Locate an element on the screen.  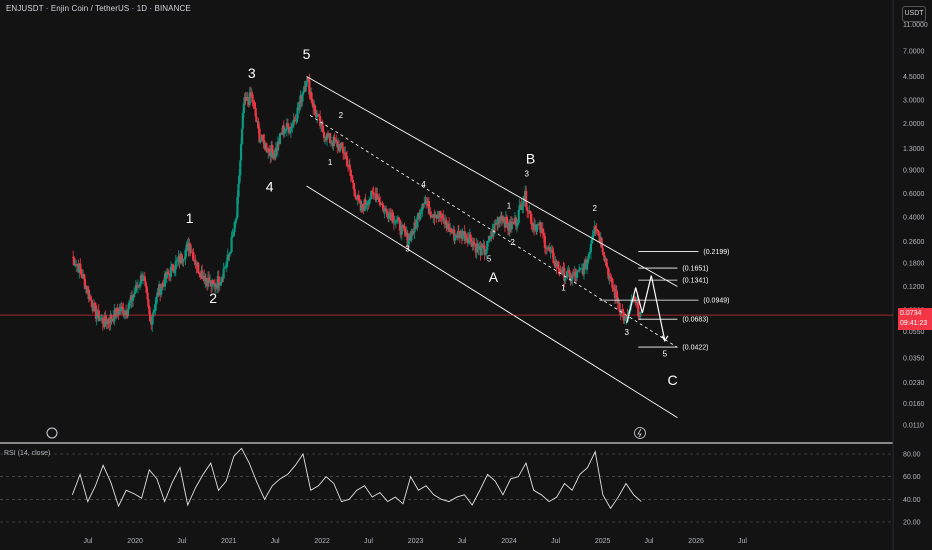
price-axis-tick: 0.9000 is located at coordinates (914, 170).